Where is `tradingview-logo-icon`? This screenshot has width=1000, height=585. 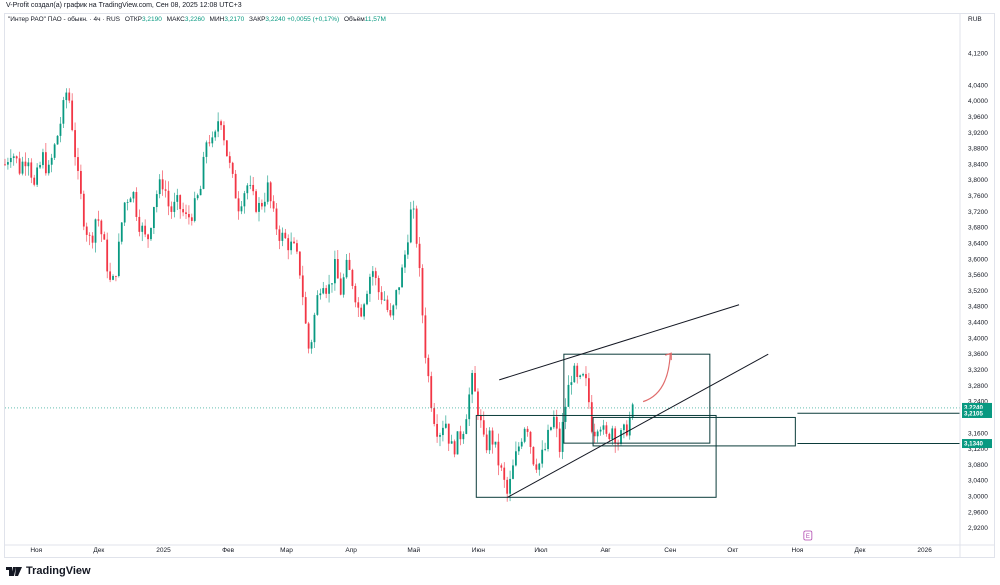 tradingview-logo-icon is located at coordinates (14, 571).